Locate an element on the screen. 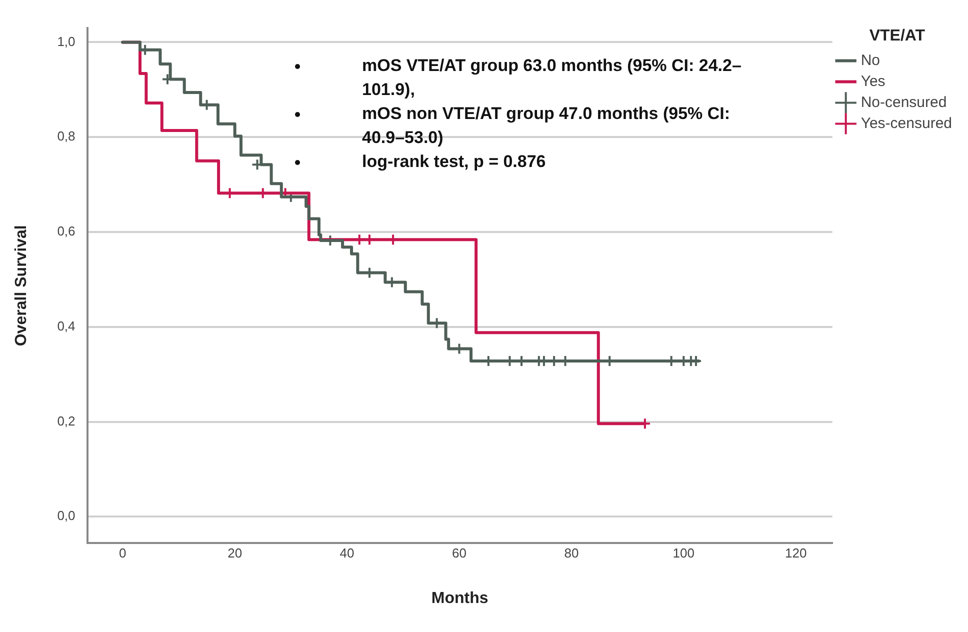  legend-label: No is located at coordinates (870, 60).